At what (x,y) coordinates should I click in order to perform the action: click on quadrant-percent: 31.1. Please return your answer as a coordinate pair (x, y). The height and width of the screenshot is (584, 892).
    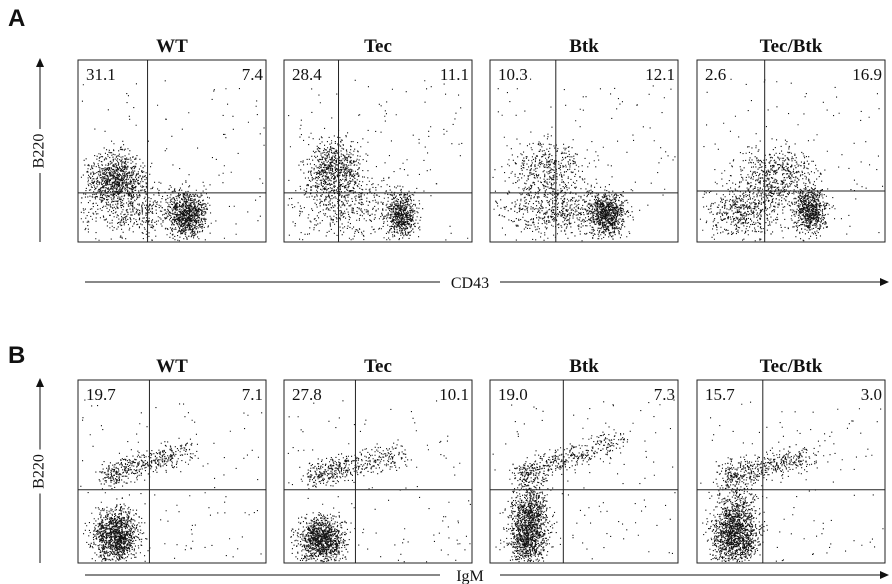
    Looking at the image, I should click on (101, 74).